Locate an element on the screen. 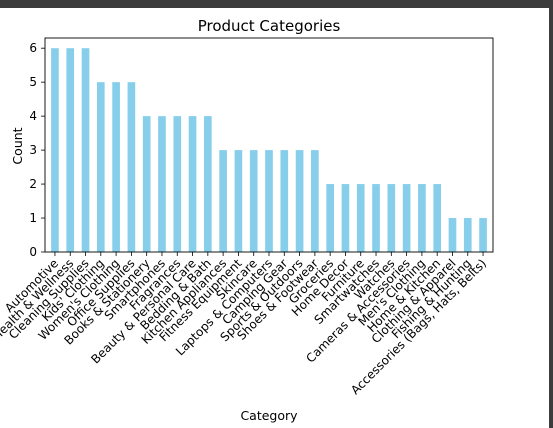 The width and height of the screenshot is (553, 428). y-tick-label: 5 is located at coordinates (33, 82).